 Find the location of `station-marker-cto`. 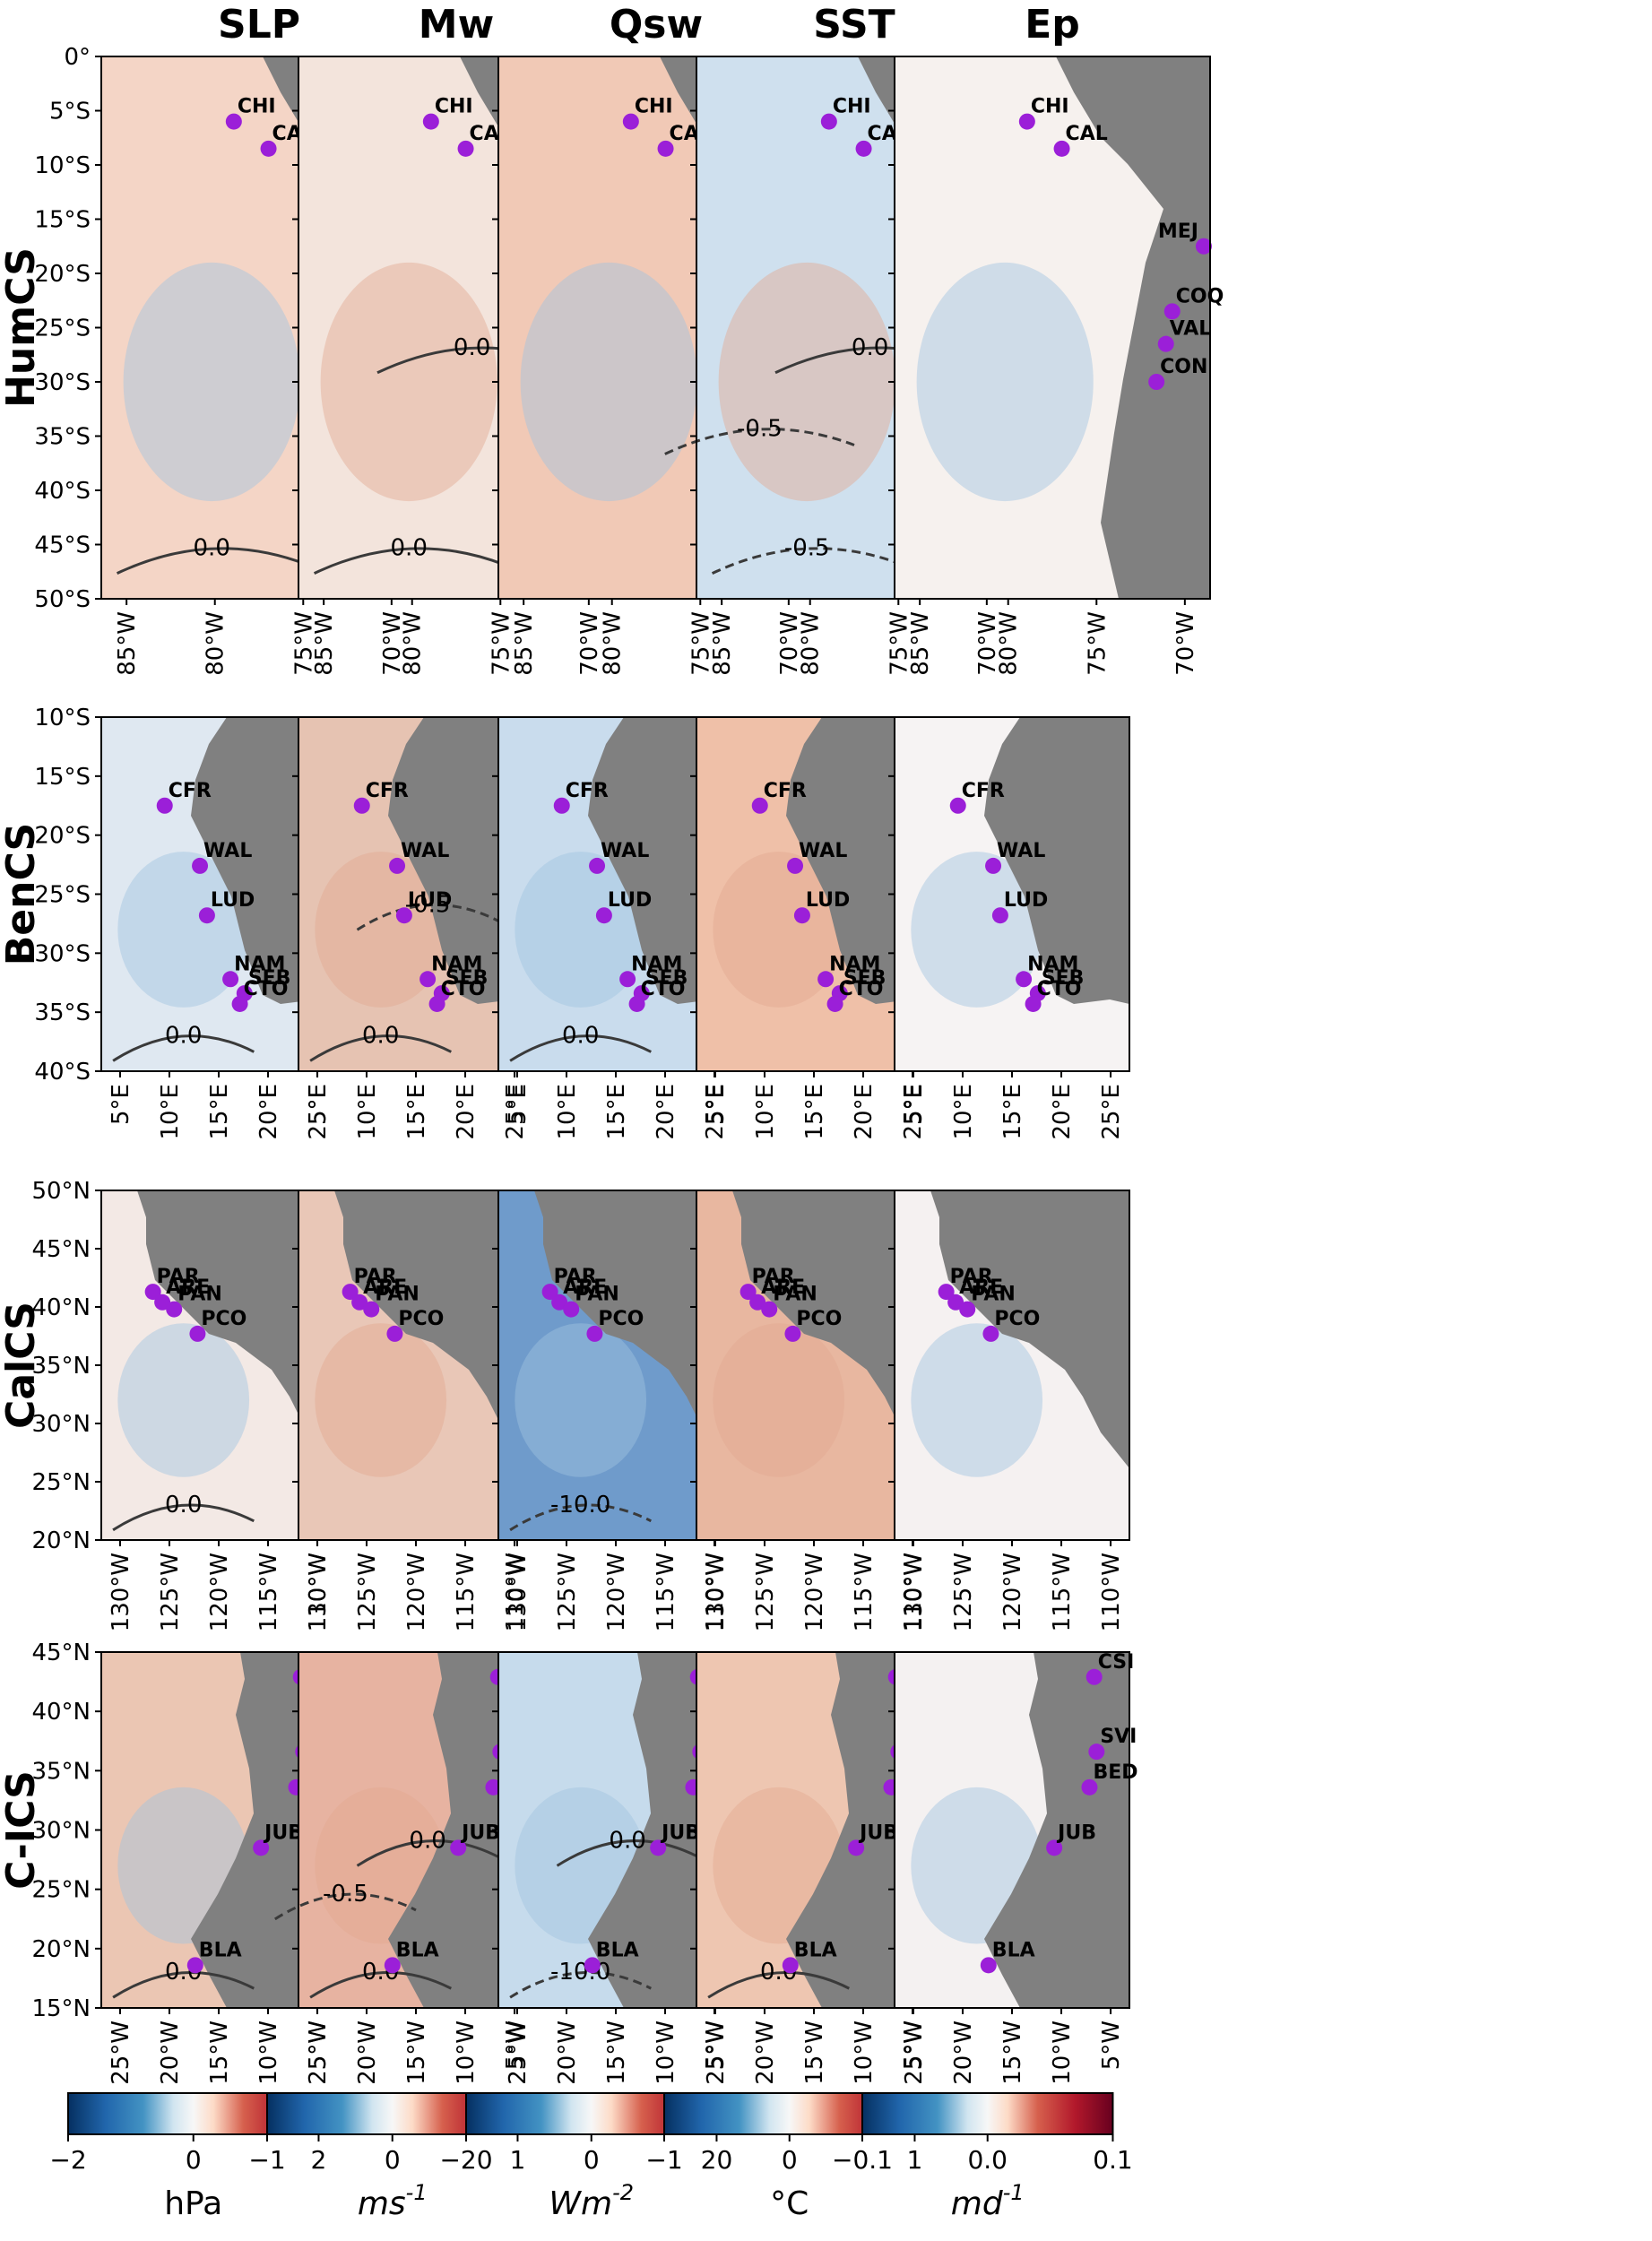

station-marker-cto is located at coordinates (834, 1003).